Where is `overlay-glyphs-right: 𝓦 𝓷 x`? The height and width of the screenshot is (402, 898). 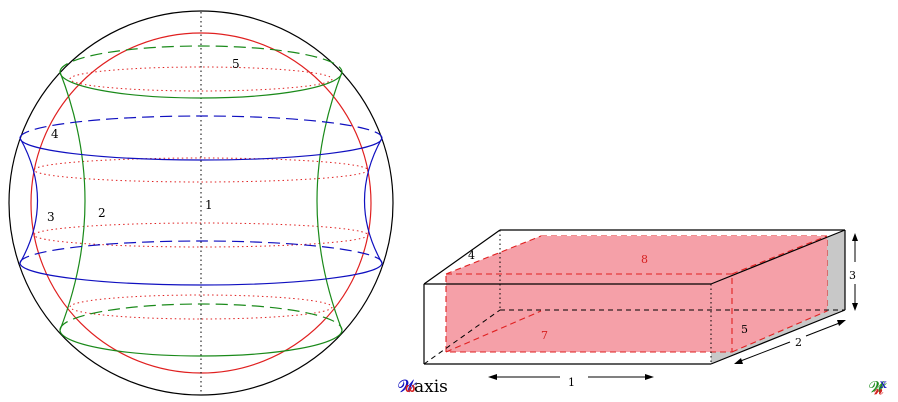
overlay-glyphs-right: 𝓦 𝓷 x is located at coordinates (878, 387).